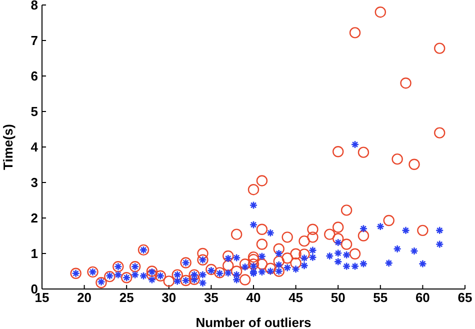  I want to click on x-tick-label: 25, so click(126, 298).